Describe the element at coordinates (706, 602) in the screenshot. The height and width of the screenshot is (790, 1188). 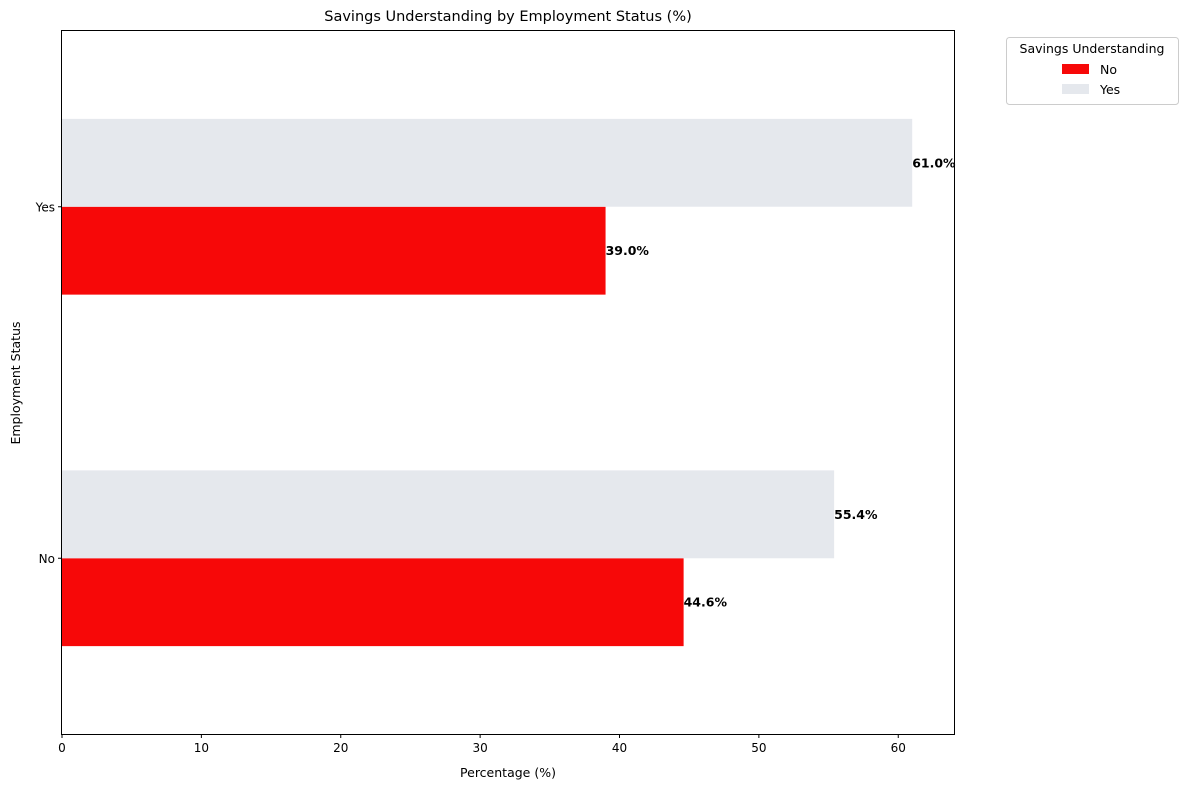
I see `data-label-no-no: 44.6%` at that location.